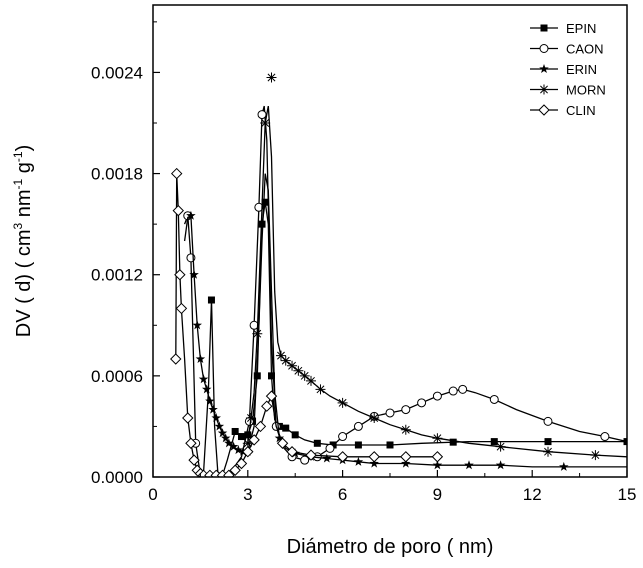 This screenshot has height=568, width=643. I want to click on legend-marker-erin, so click(544, 69).